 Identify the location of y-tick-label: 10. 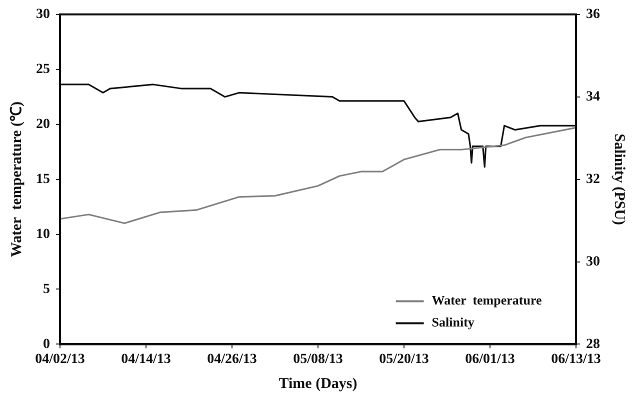
(43, 234).